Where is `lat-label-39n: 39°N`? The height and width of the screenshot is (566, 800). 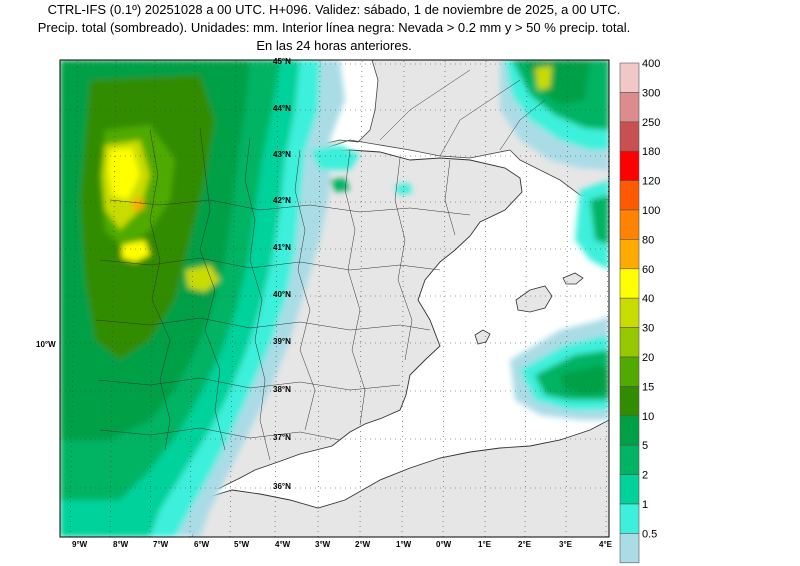
lat-label-39n: 39°N is located at coordinates (282, 341).